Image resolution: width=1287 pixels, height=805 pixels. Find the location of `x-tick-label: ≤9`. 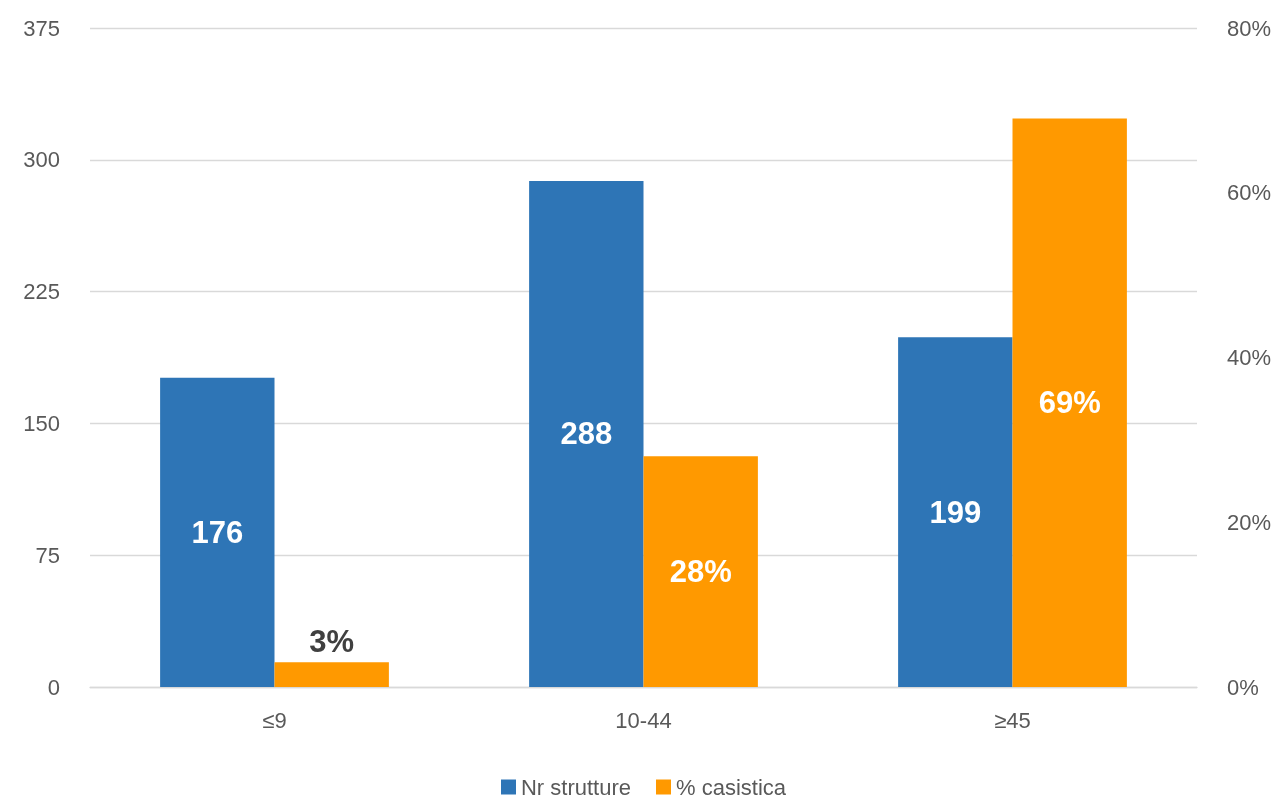

x-tick-label: ≤9 is located at coordinates (274, 720).